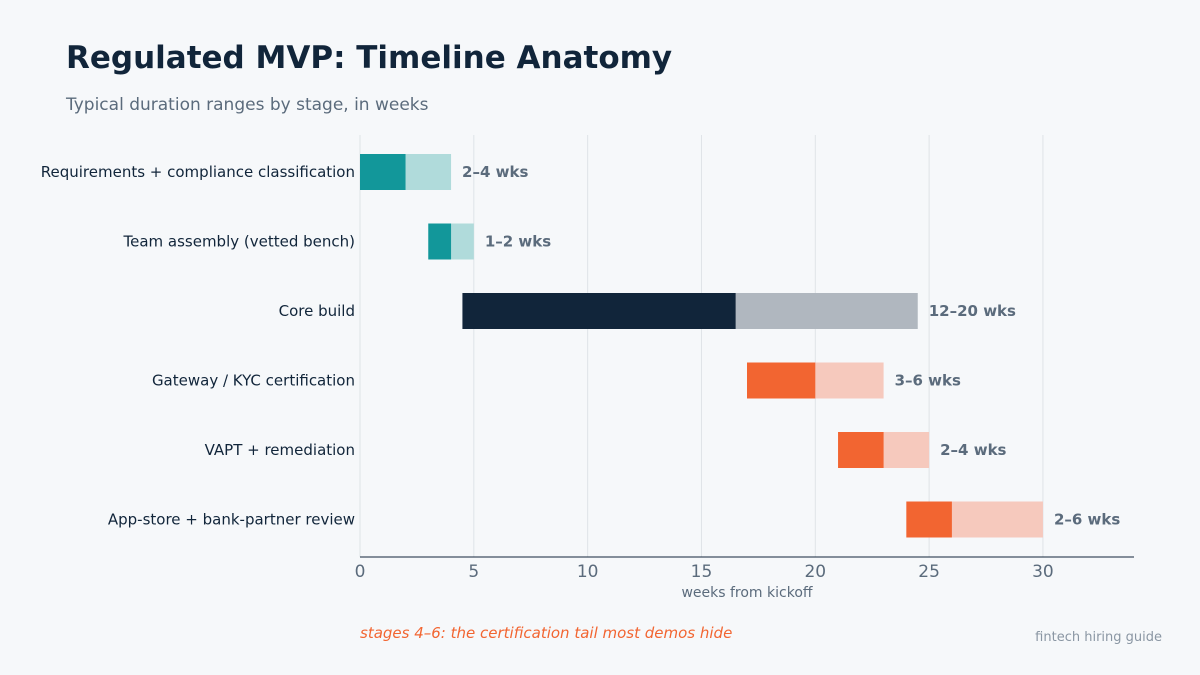  Describe the element at coordinates (238, 242) in the screenshot. I see `stage-label-1: Team assembly (vetted bench)` at that location.